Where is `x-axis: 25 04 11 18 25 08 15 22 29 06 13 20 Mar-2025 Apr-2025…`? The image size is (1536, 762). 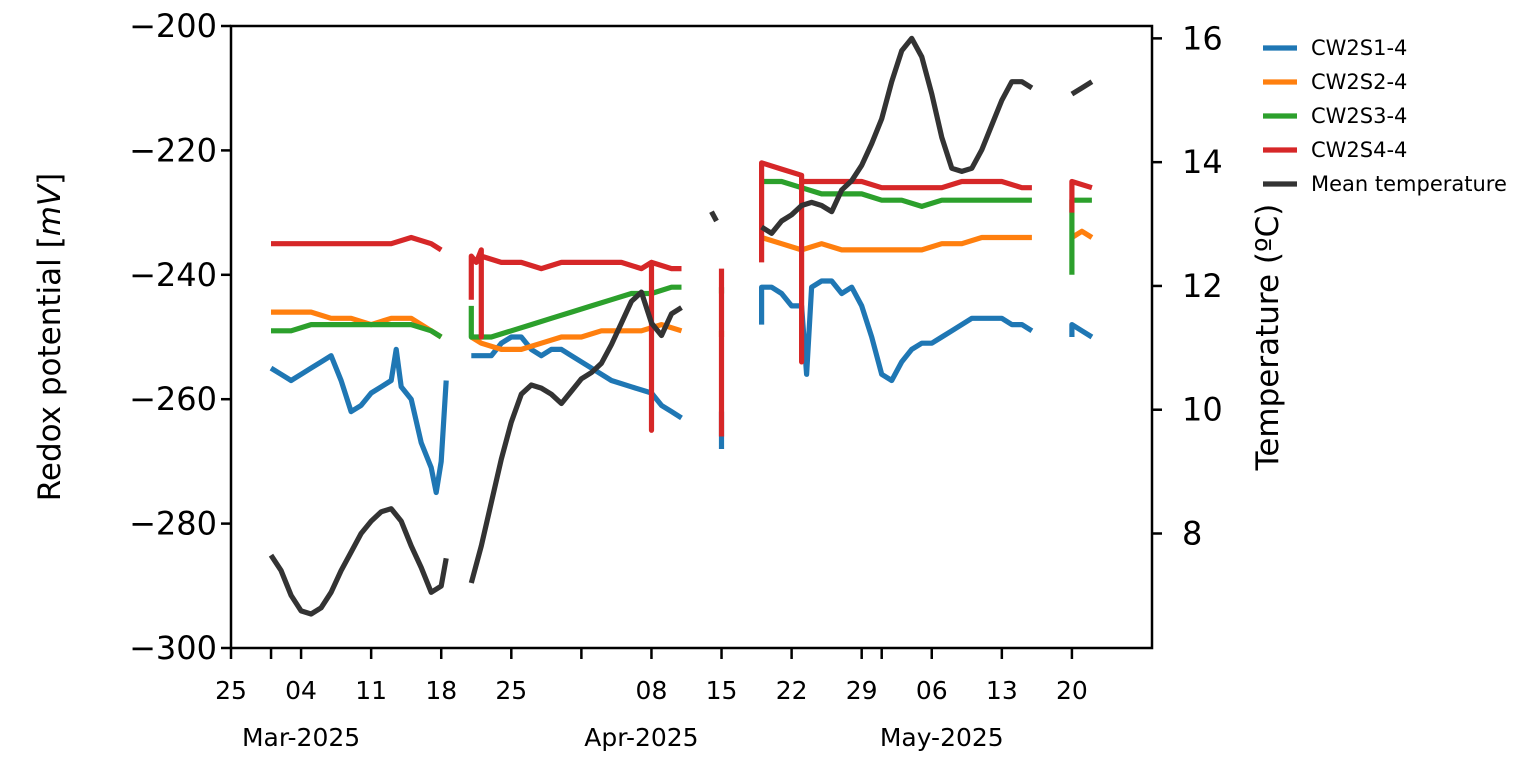
x-axis: 25 04 11 18 25 08 15 22 29 06 13 20 Mar-2025 Apr-2025… is located at coordinates (651, 700).